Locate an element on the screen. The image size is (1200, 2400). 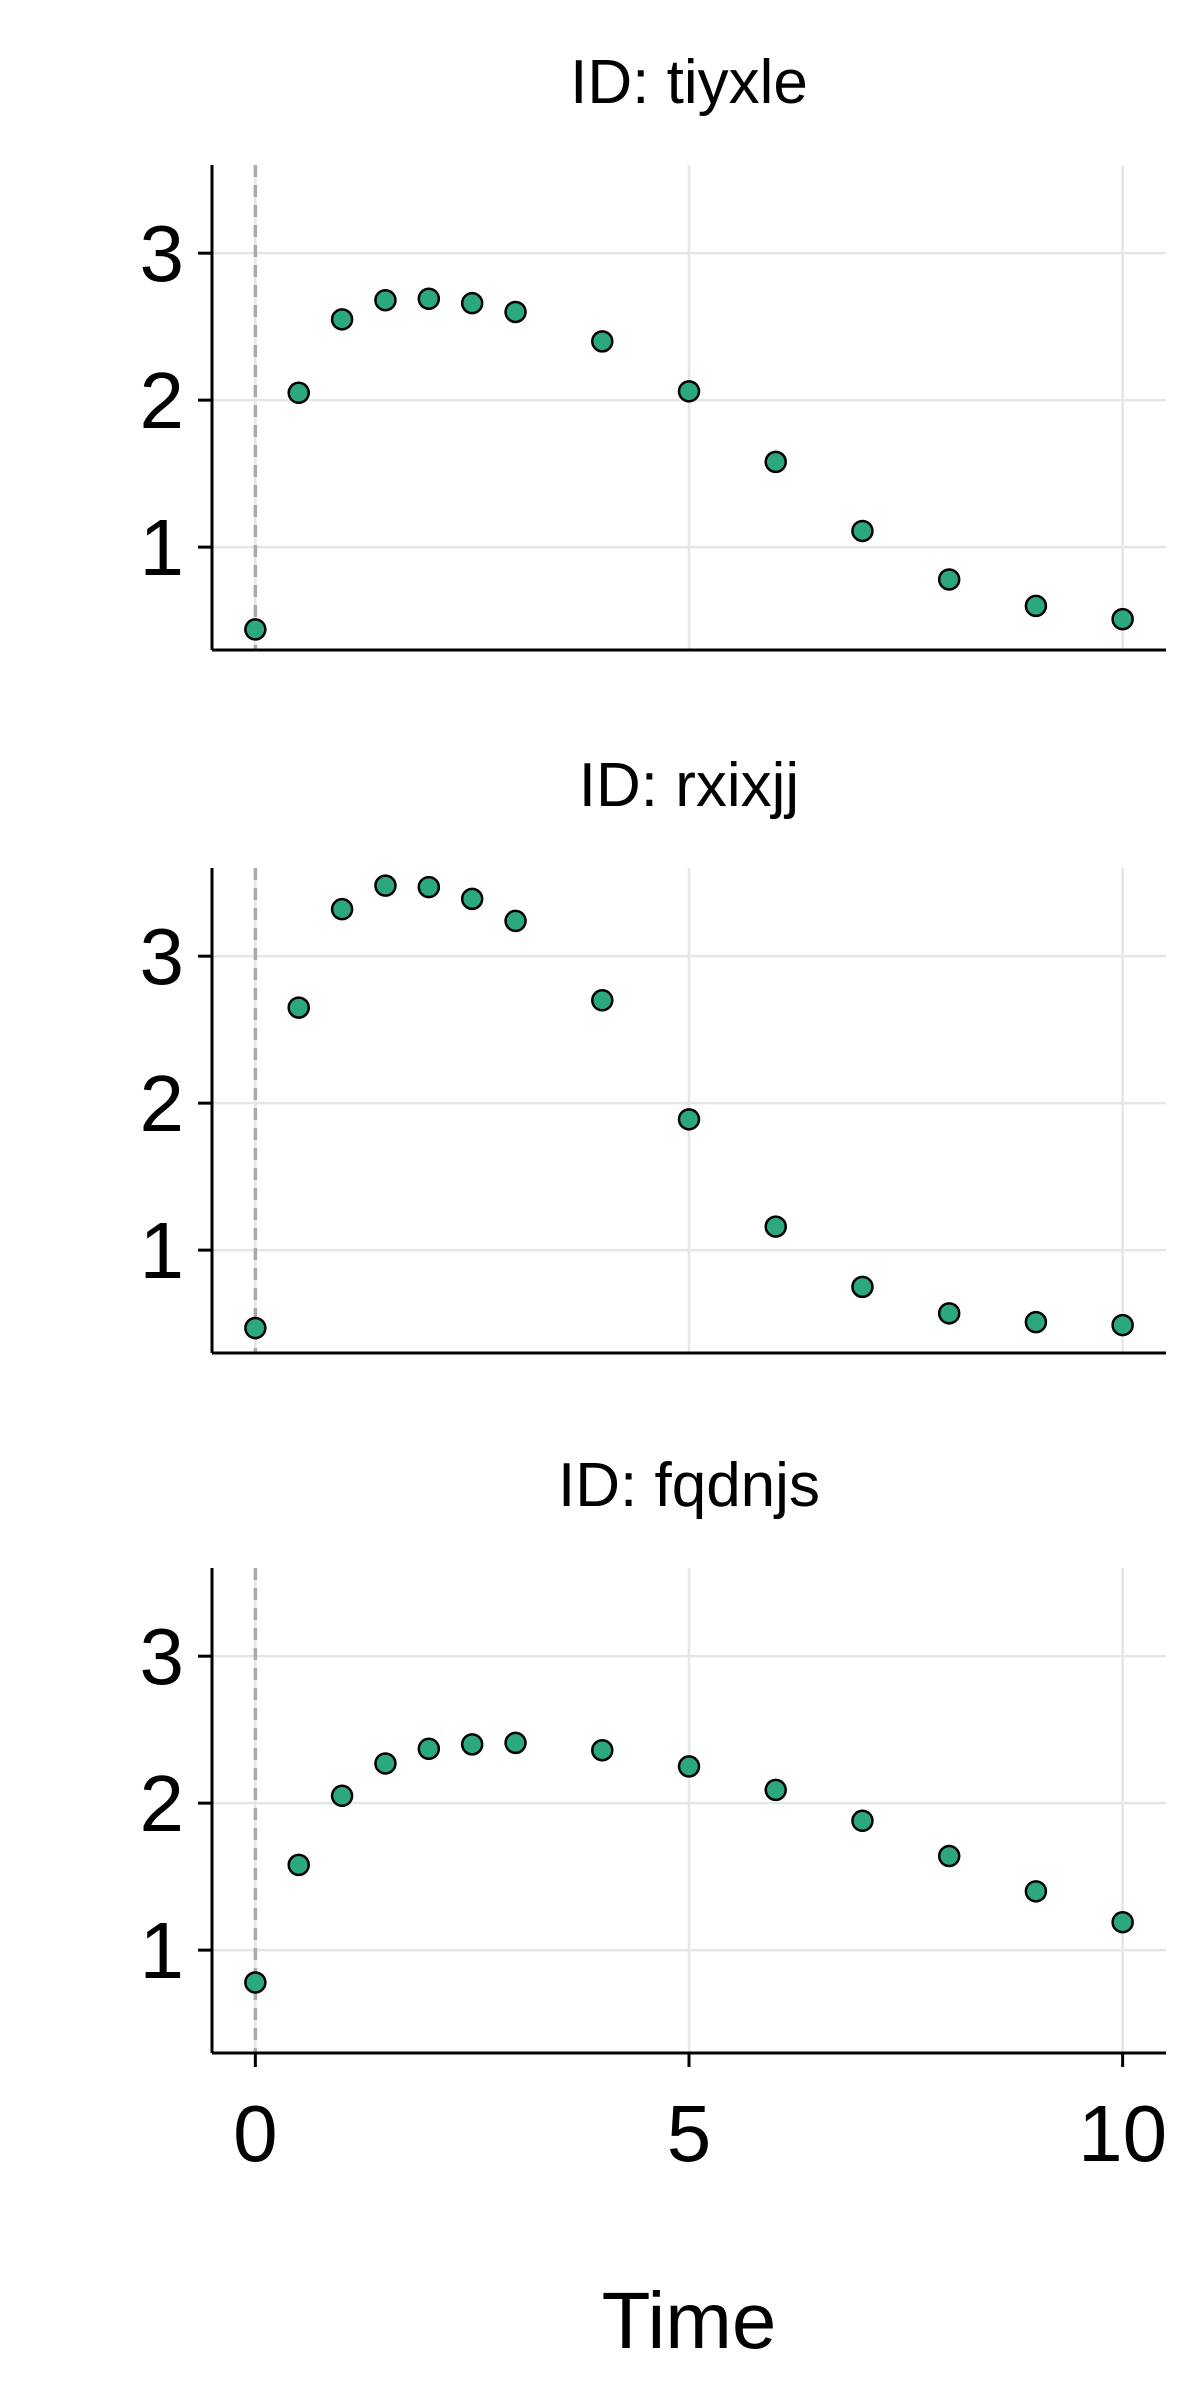
x-tick-label: 5 is located at coordinates (689, 2133).